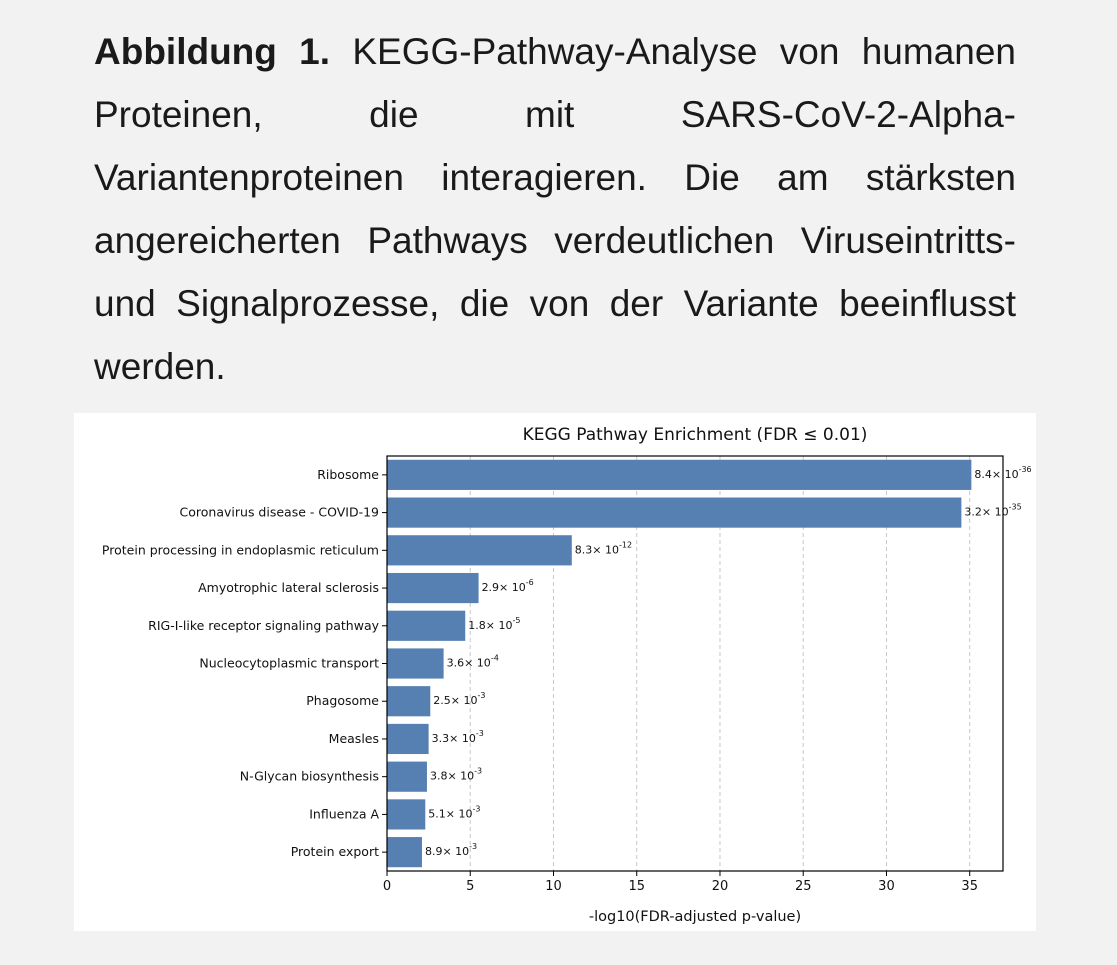  Describe the element at coordinates (212, 51) in the screenshot. I see `figure-label: Abbildung 1.` at that location.